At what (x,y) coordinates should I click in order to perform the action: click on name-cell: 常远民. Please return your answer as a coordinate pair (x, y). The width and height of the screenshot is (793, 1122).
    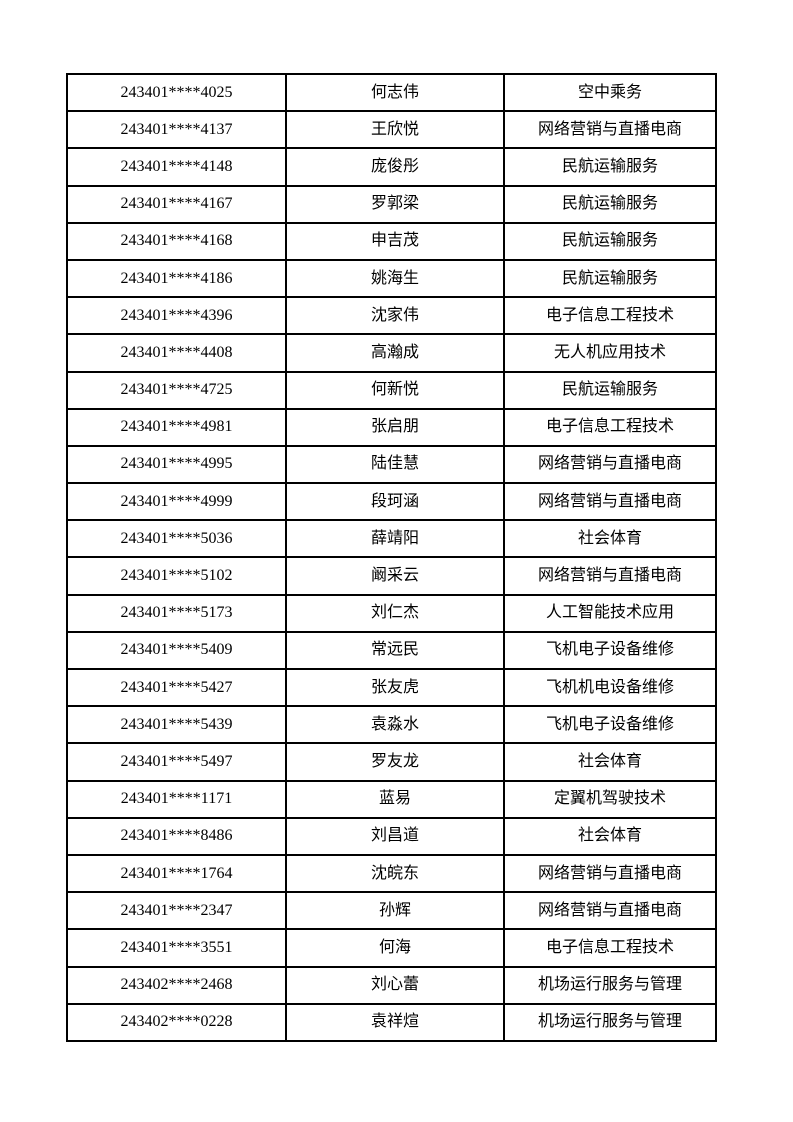
    Looking at the image, I should click on (395, 650).